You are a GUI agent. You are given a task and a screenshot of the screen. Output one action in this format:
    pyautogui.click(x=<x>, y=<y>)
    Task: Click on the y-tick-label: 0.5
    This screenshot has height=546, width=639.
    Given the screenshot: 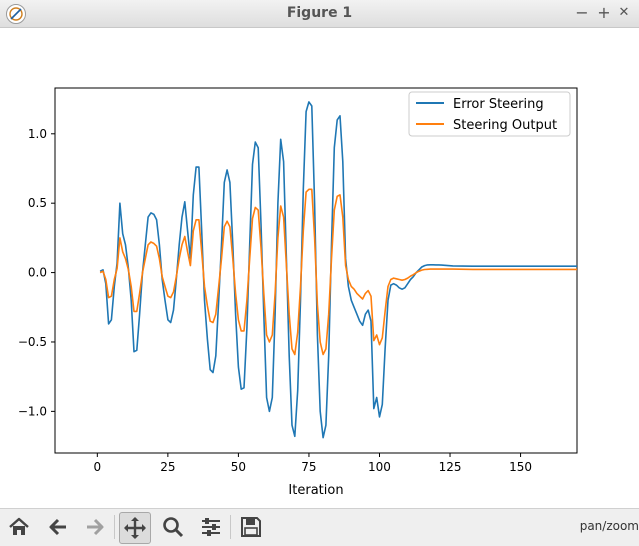 What is the action you would take?
    pyautogui.click(x=37, y=203)
    